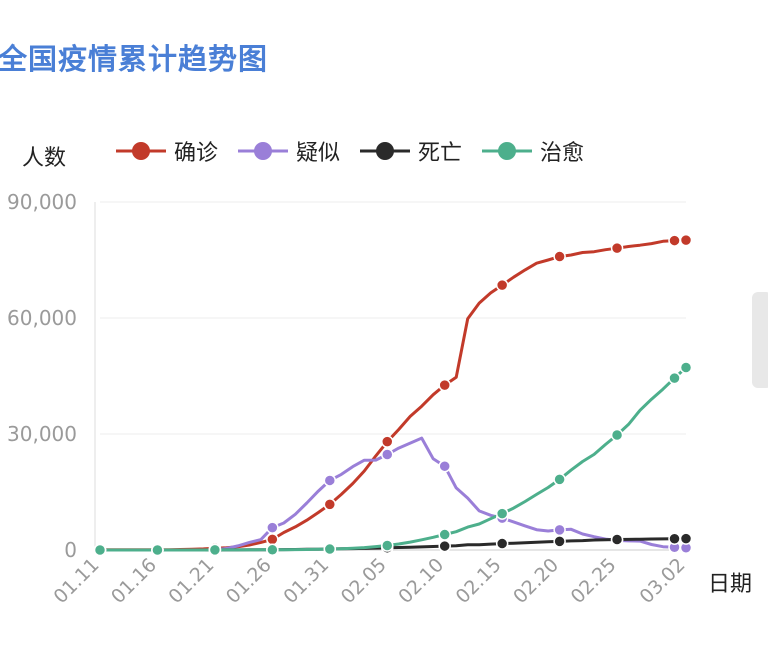  What do you see at coordinates (167, 151) in the screenshot?
I see `legend-item-confirmed: 确诊` at bounding box center [167, 151].